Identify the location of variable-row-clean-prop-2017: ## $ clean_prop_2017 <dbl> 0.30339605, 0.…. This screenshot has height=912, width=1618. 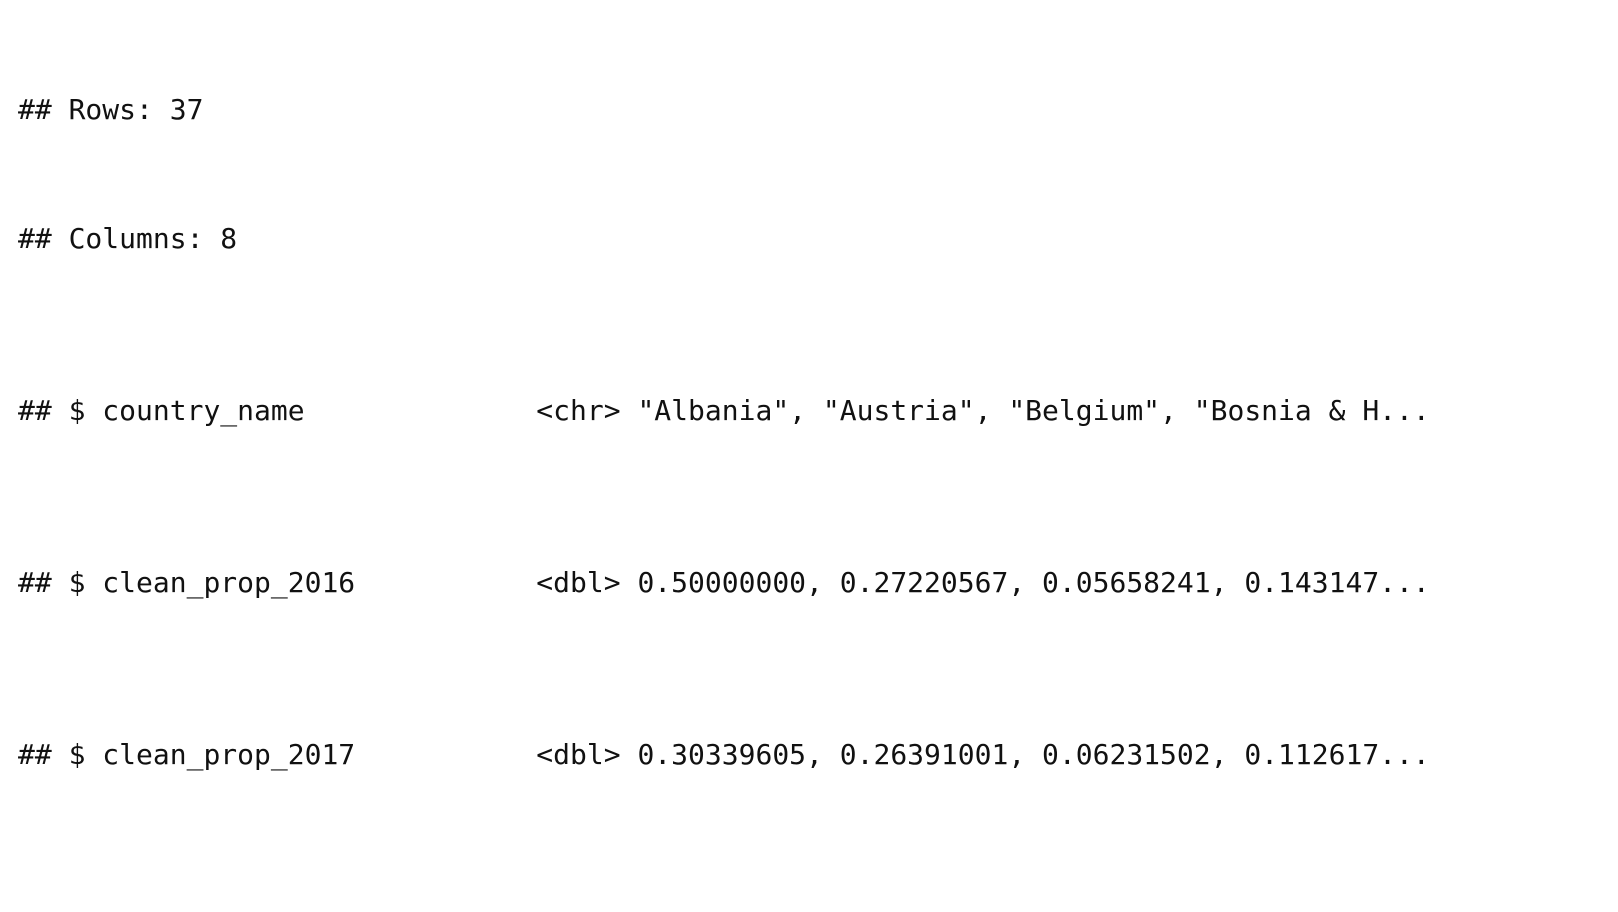
(813, 754).